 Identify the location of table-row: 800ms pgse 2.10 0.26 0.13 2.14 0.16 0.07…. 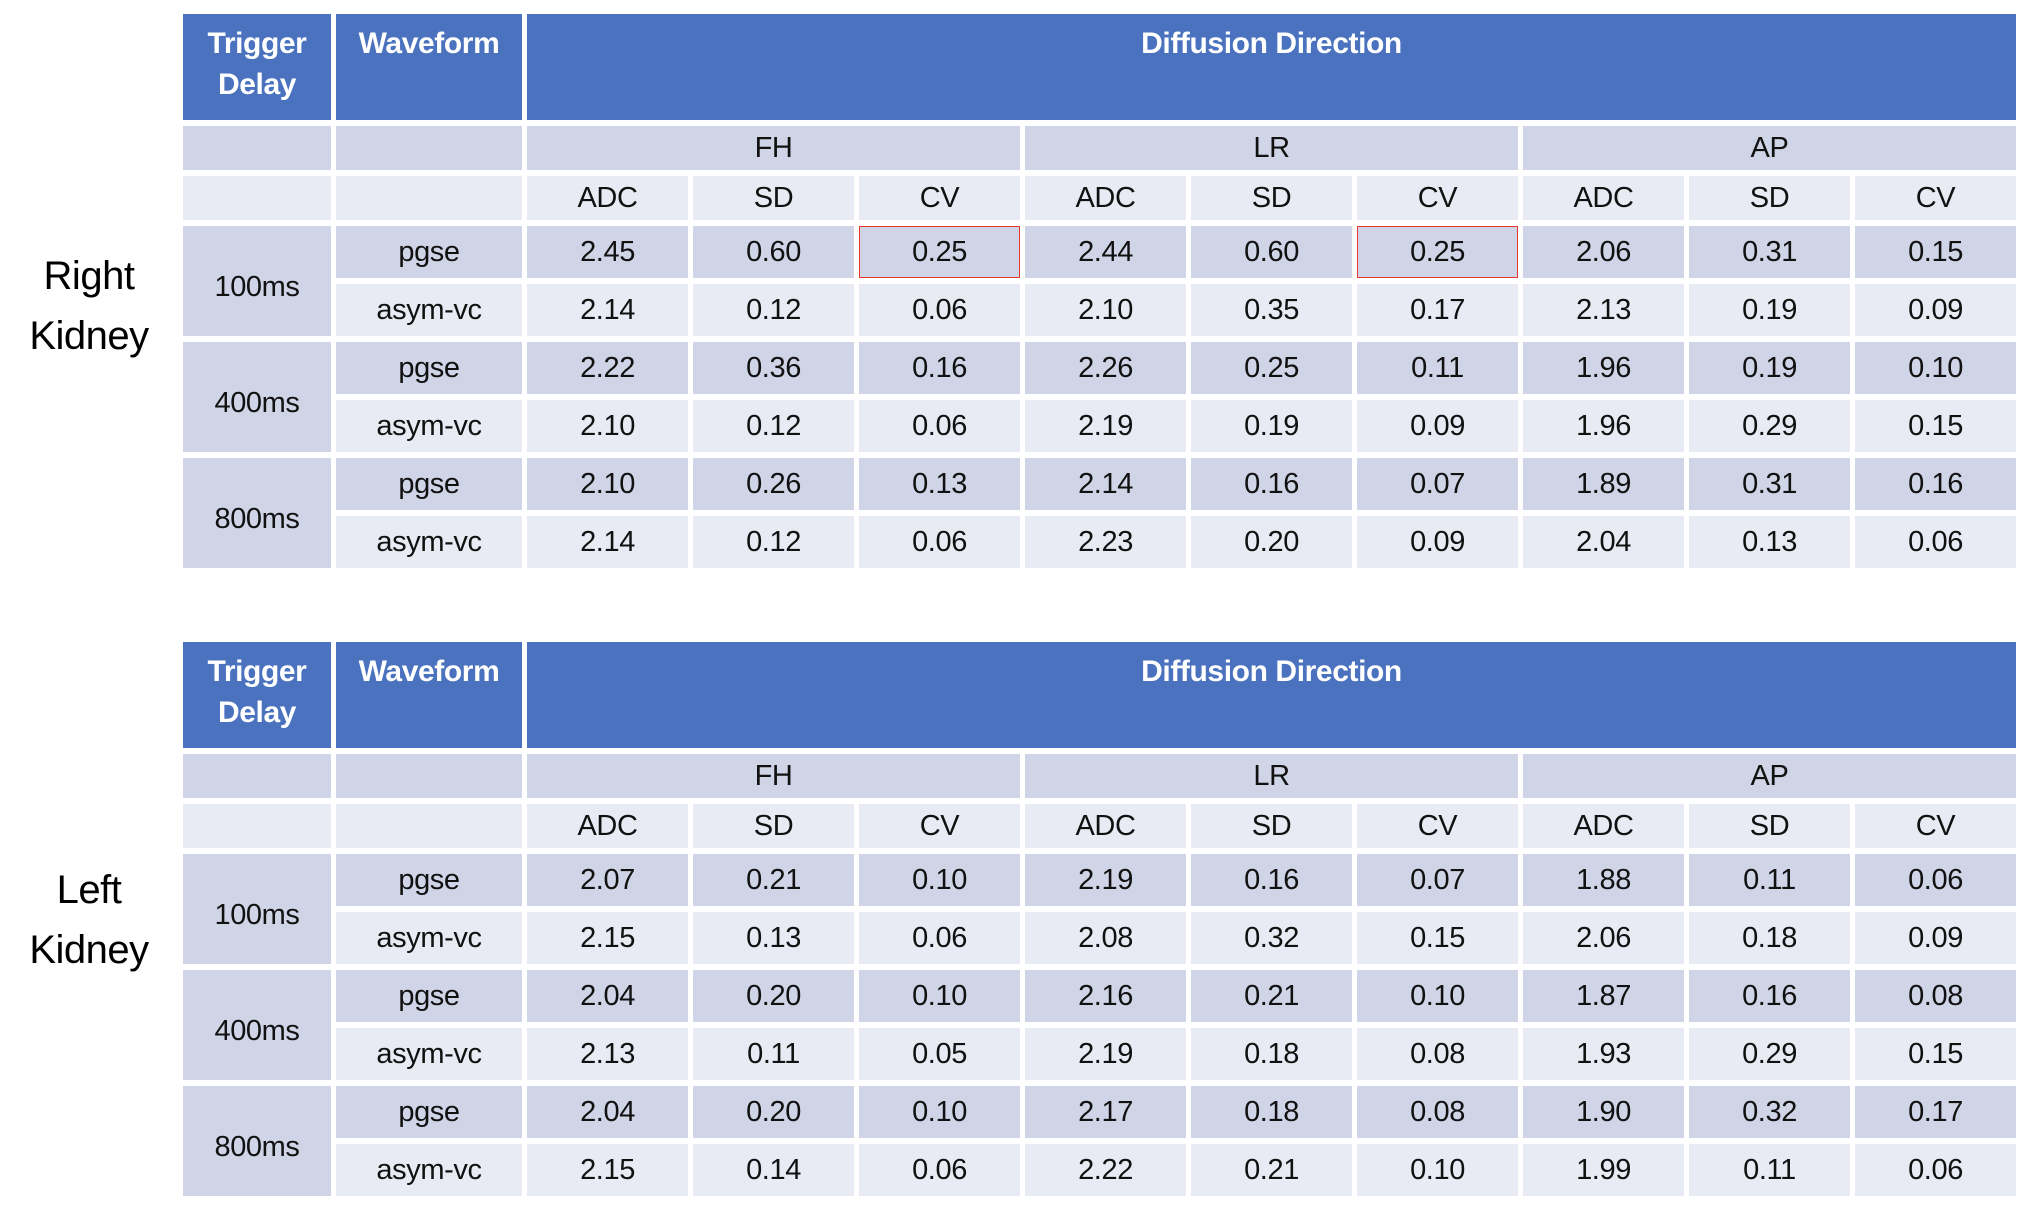
(1099, 513).